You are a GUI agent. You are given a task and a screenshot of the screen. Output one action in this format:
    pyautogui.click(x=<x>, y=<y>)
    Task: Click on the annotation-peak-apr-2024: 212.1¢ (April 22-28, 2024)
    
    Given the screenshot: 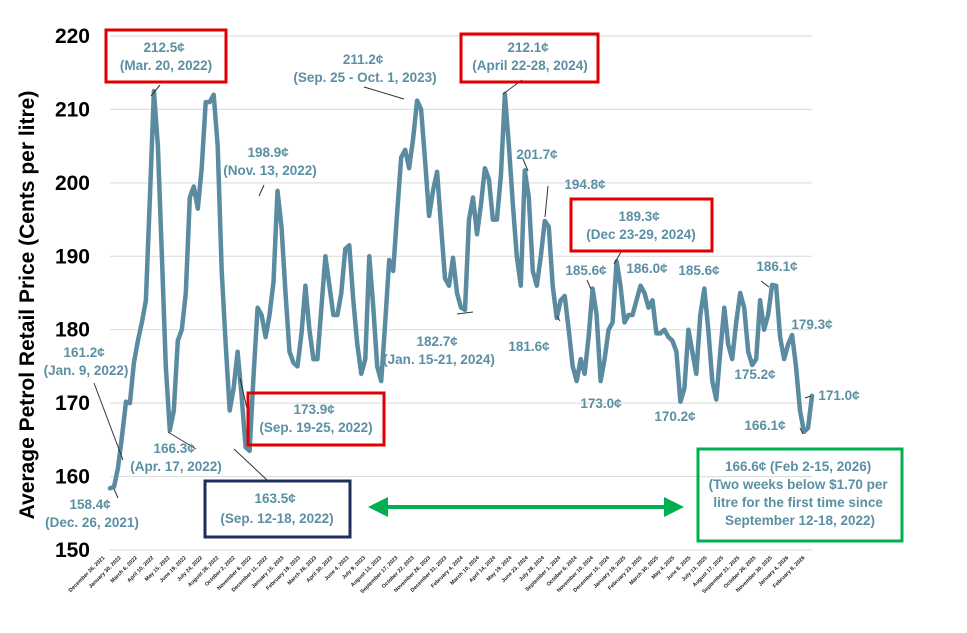 What is the action you would take?
    pyautogui.click(x=530, y=56)
    